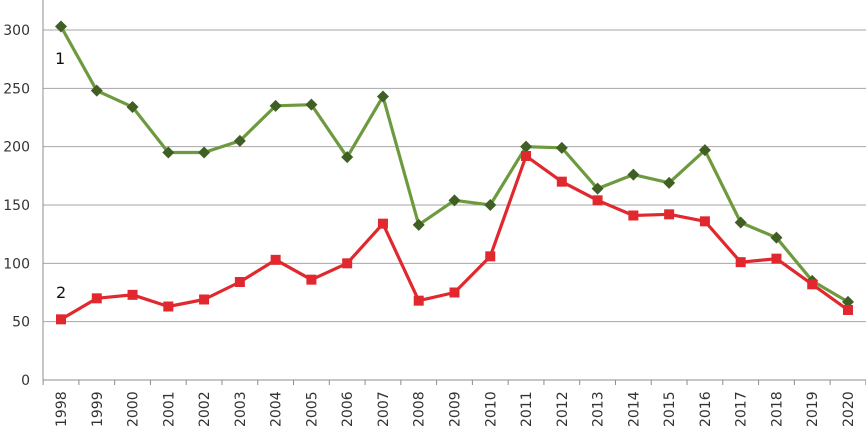  I want to click on x-tick-label: 2017, so click(742, 409).